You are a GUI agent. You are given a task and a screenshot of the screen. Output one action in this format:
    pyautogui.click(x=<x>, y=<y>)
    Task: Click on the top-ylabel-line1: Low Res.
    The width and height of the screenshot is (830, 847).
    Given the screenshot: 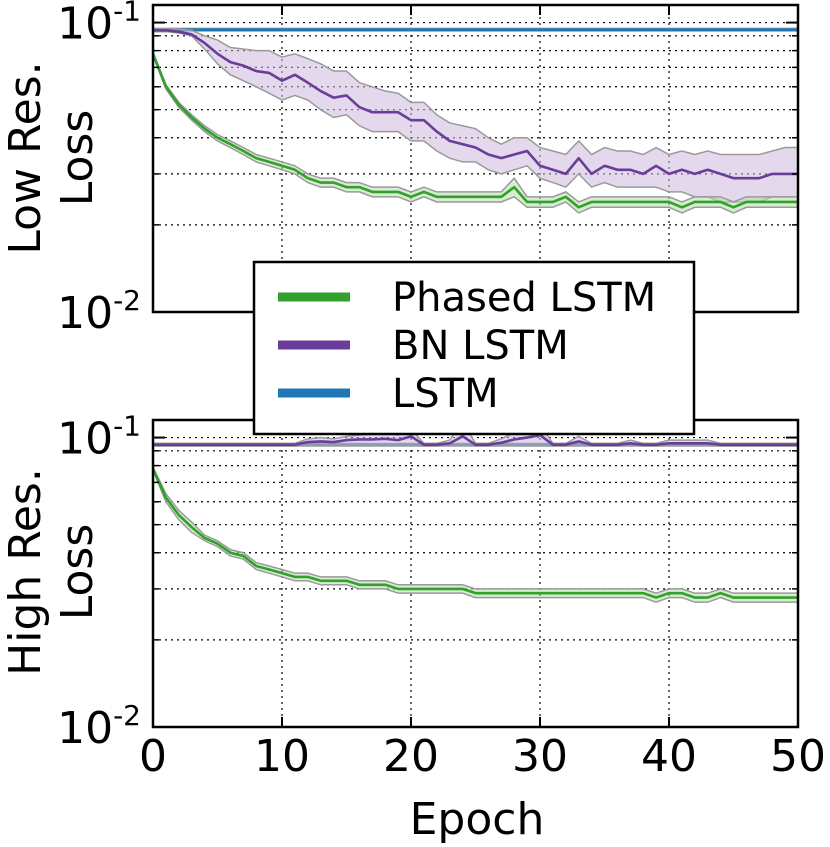 What is the action you would take?
    pyautogui.click(x=25, y=157)
    